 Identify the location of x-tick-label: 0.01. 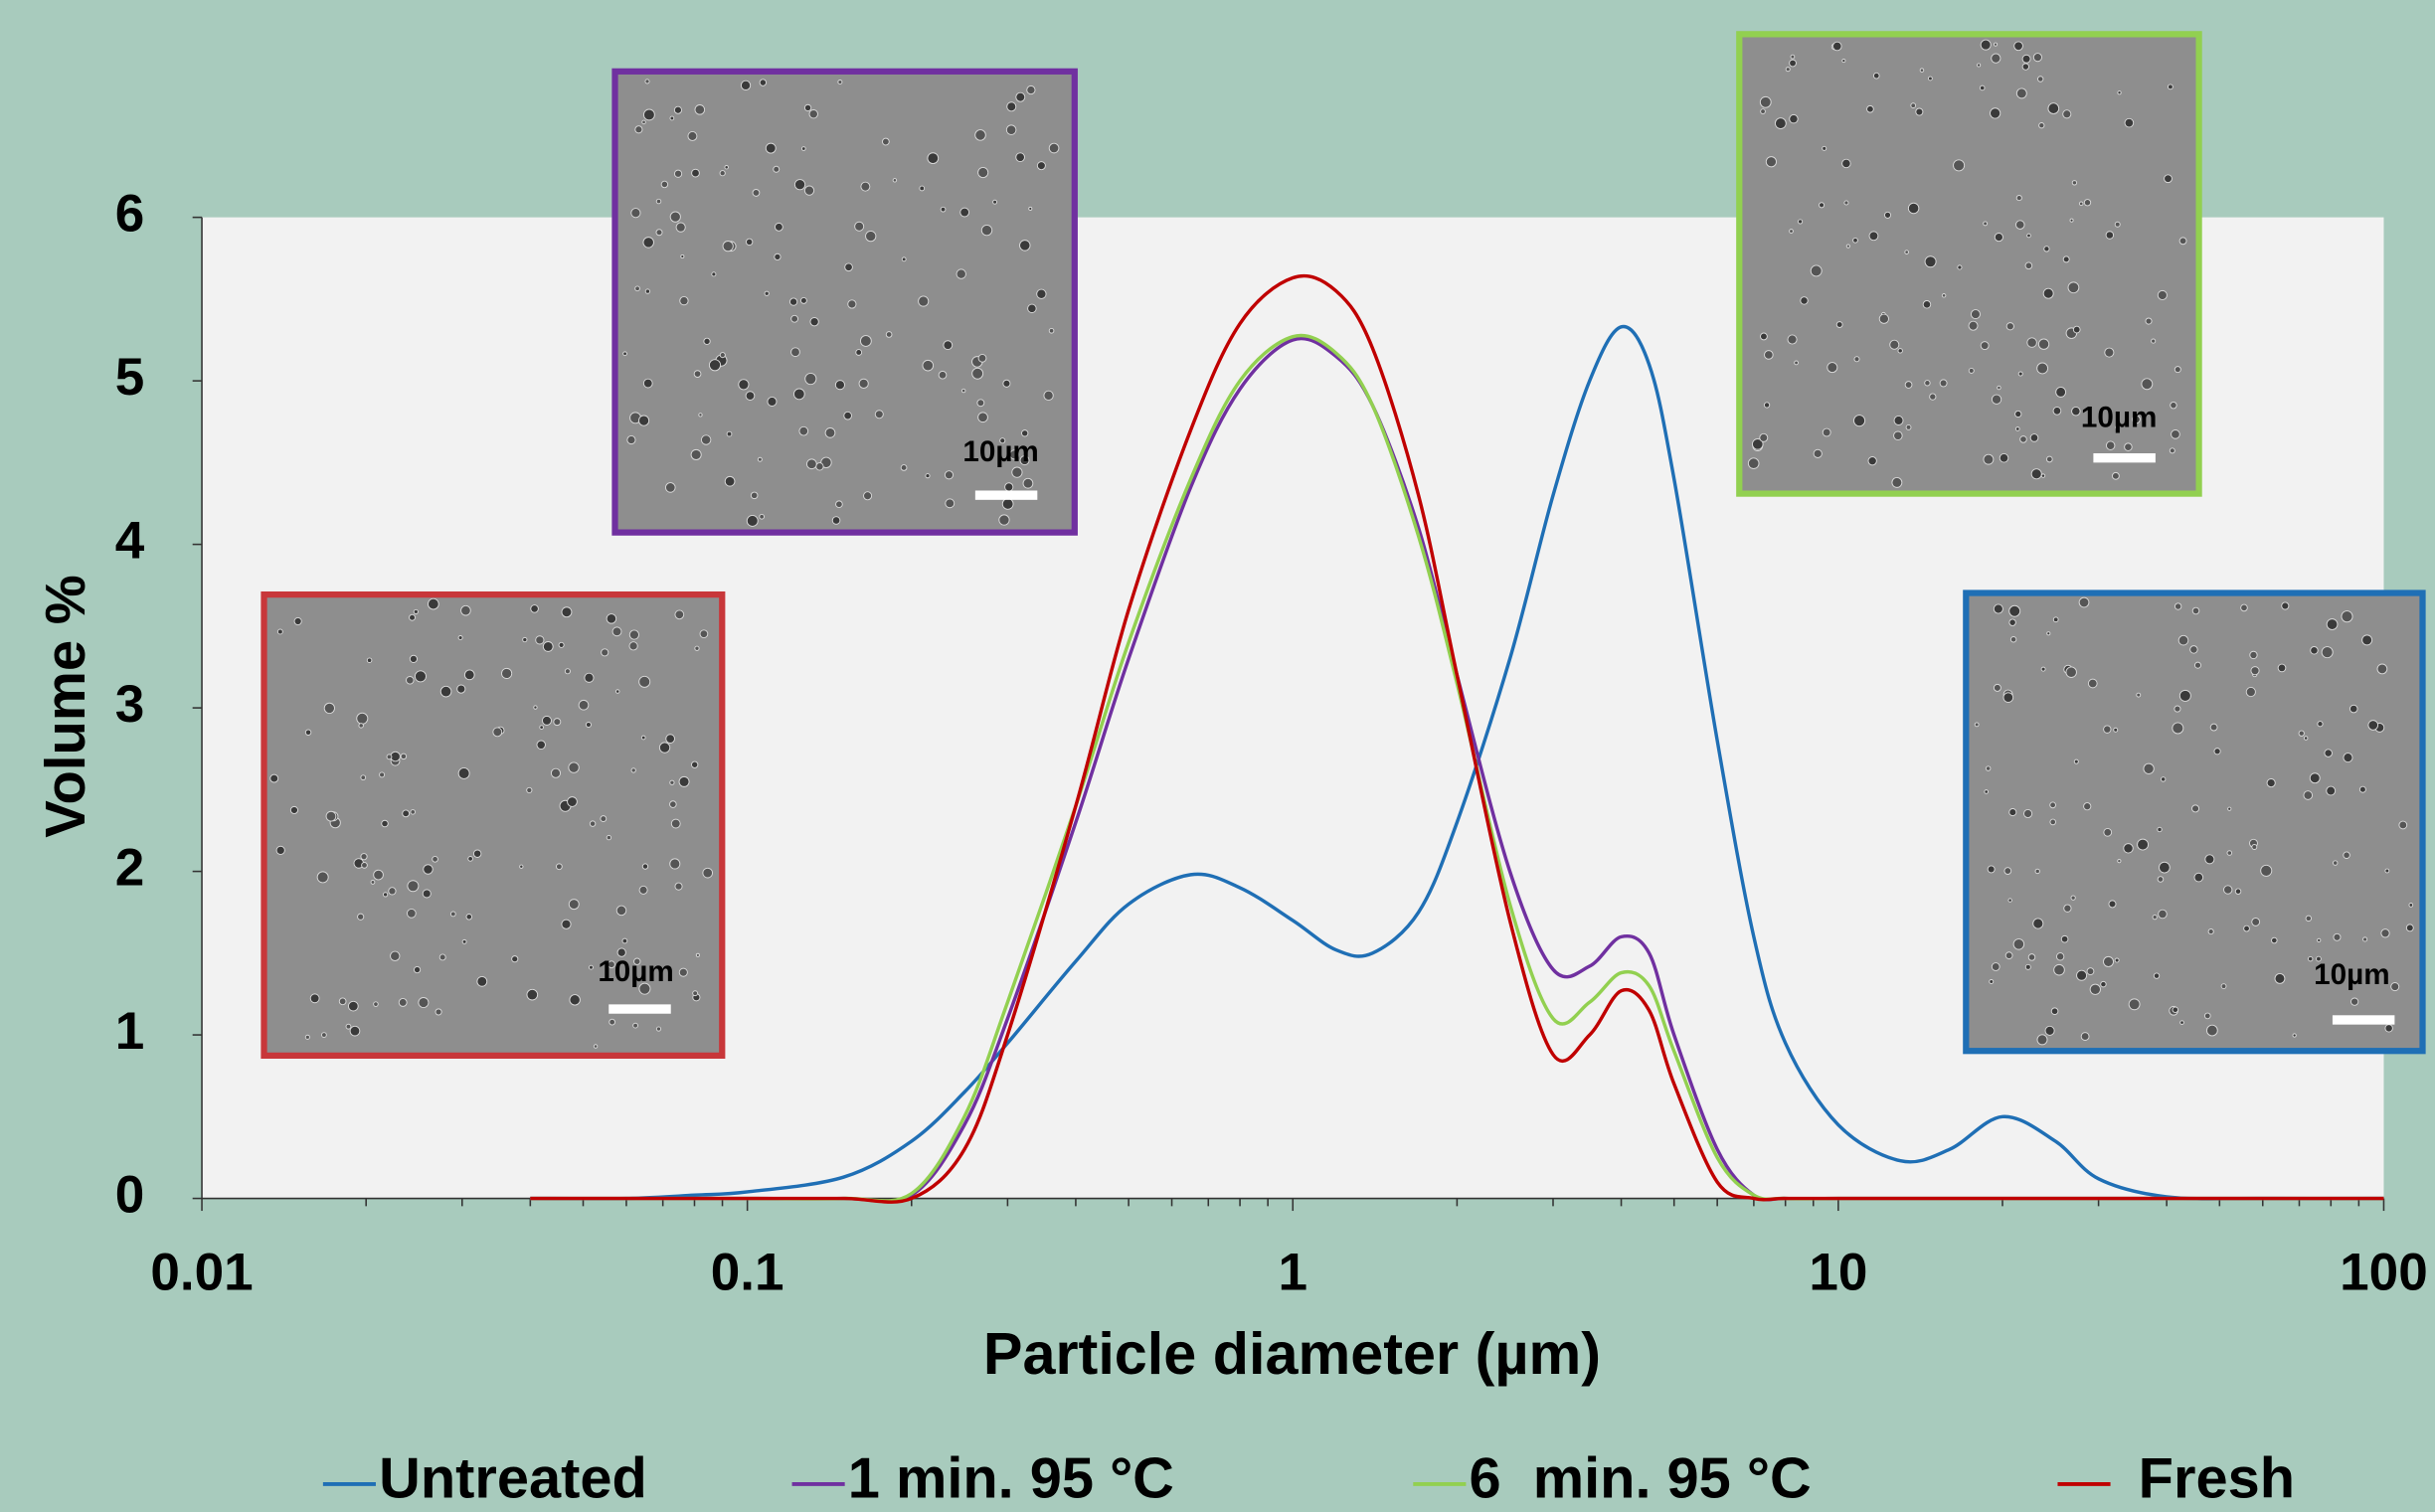
(202, 1273).